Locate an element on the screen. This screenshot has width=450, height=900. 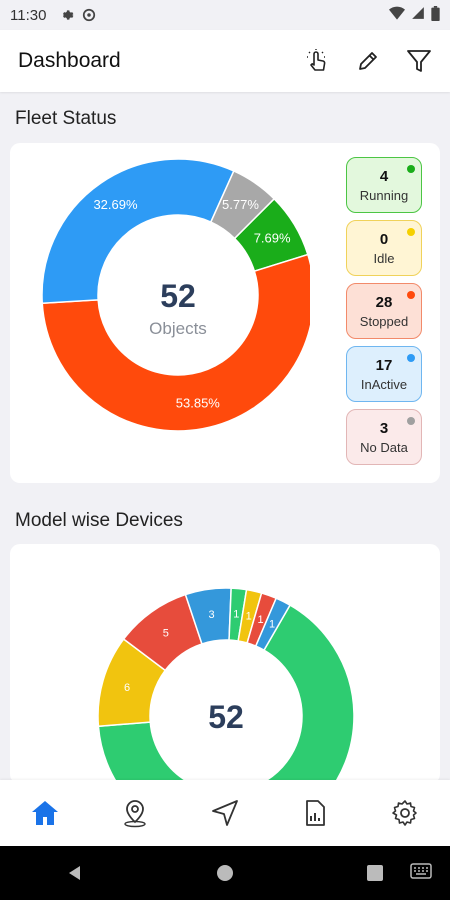
fleet-total-value: 52 is located at coordinates (178, 296).